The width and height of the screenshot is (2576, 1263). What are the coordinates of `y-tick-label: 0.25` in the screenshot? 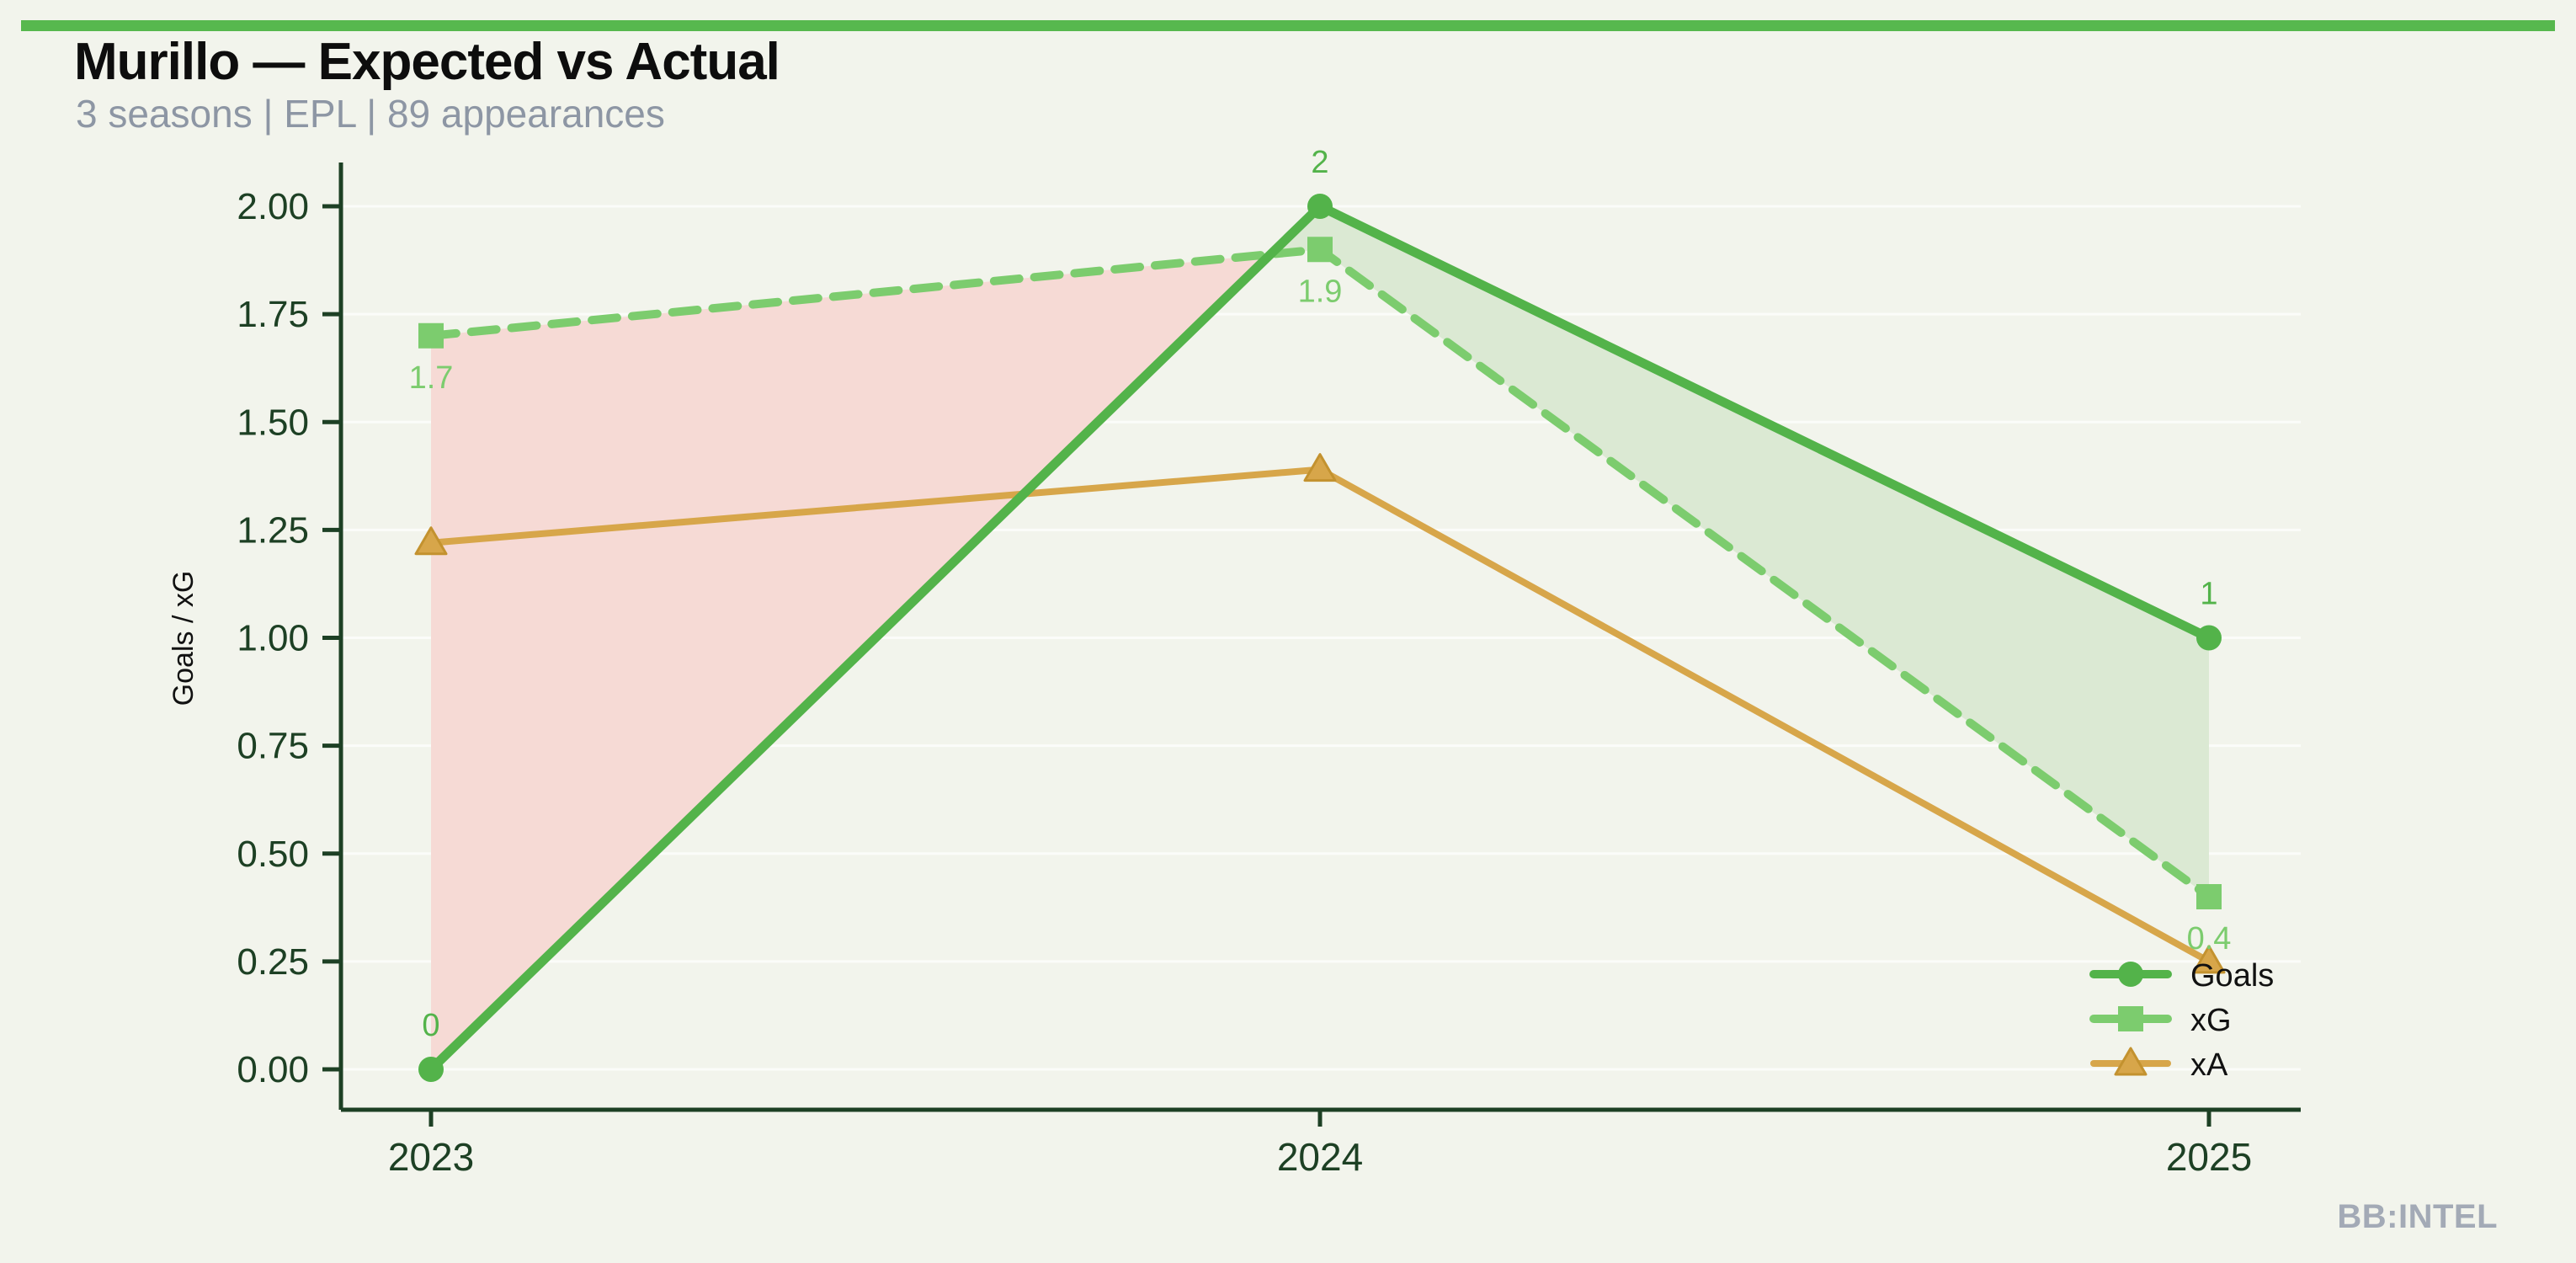 It's located at (273, 962).